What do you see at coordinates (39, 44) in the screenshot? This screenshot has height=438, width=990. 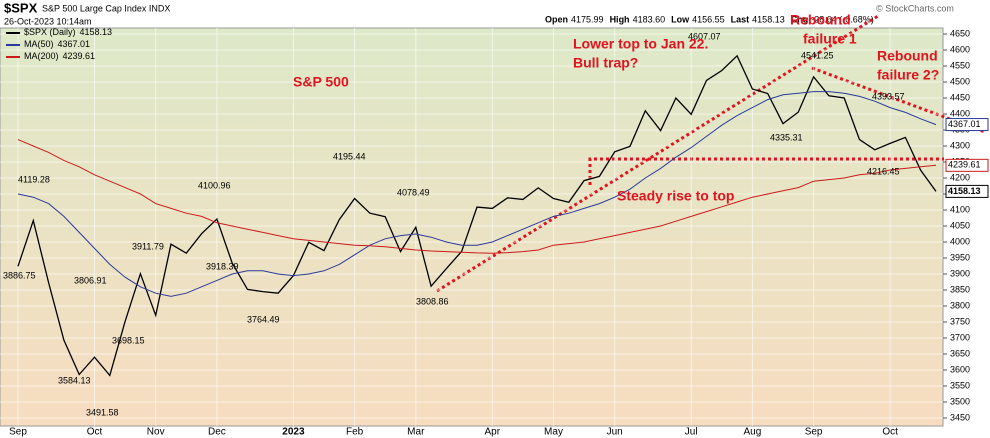 I see `legend-name: MA(50)` at bounding box center [39, 44].